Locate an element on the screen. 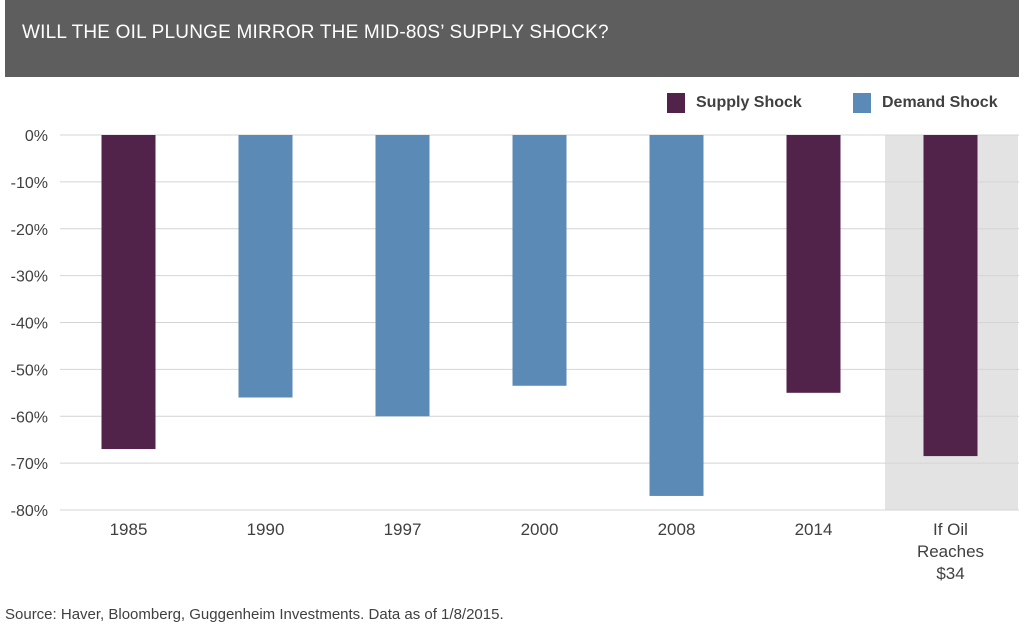 The image size is (1024, 632). y-tick-label: -30% is located at coordinates (29, 277).